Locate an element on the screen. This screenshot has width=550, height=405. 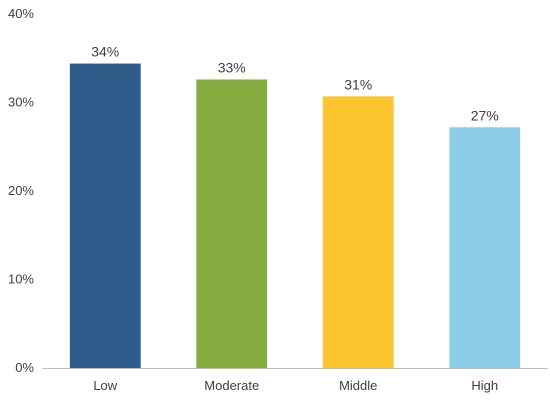
data-label: 31% is located at coordinates (358, 84).